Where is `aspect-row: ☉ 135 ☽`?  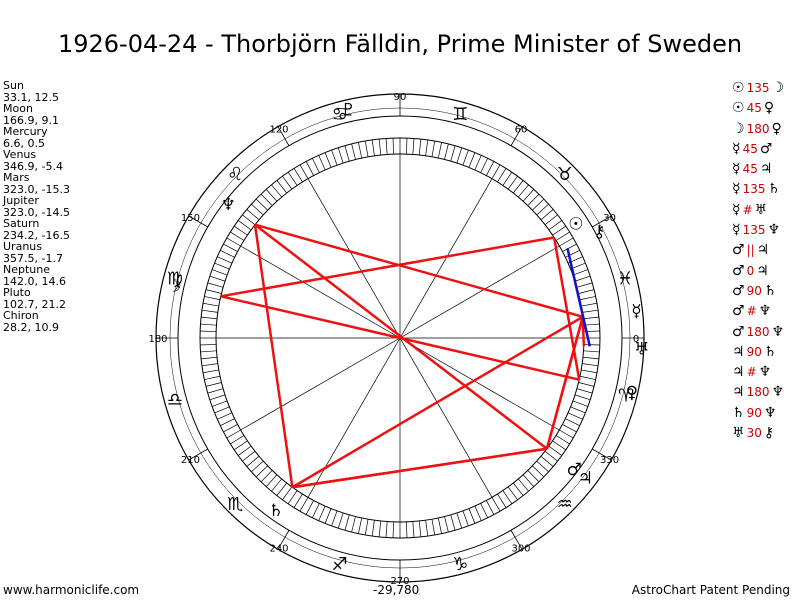
aspect-row: ☉ 135 ☽ is located at coordinates (758, 88).